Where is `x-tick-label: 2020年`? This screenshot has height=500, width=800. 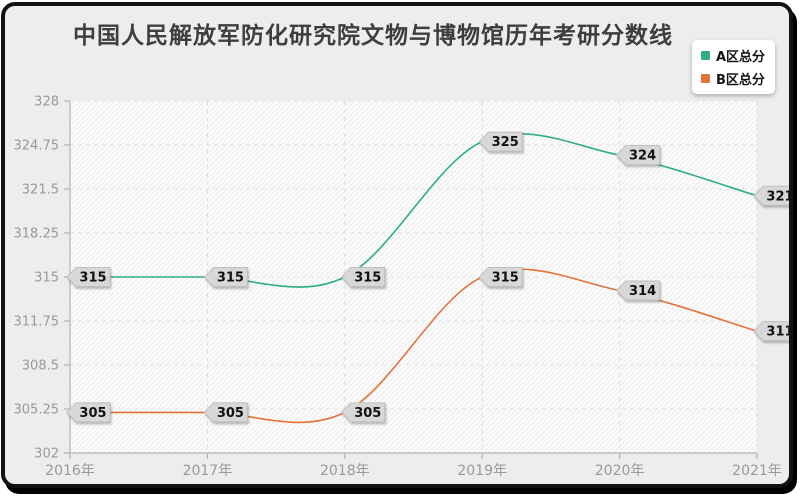 x-tick-label: 2020年 is located at coordinates (620, 471).